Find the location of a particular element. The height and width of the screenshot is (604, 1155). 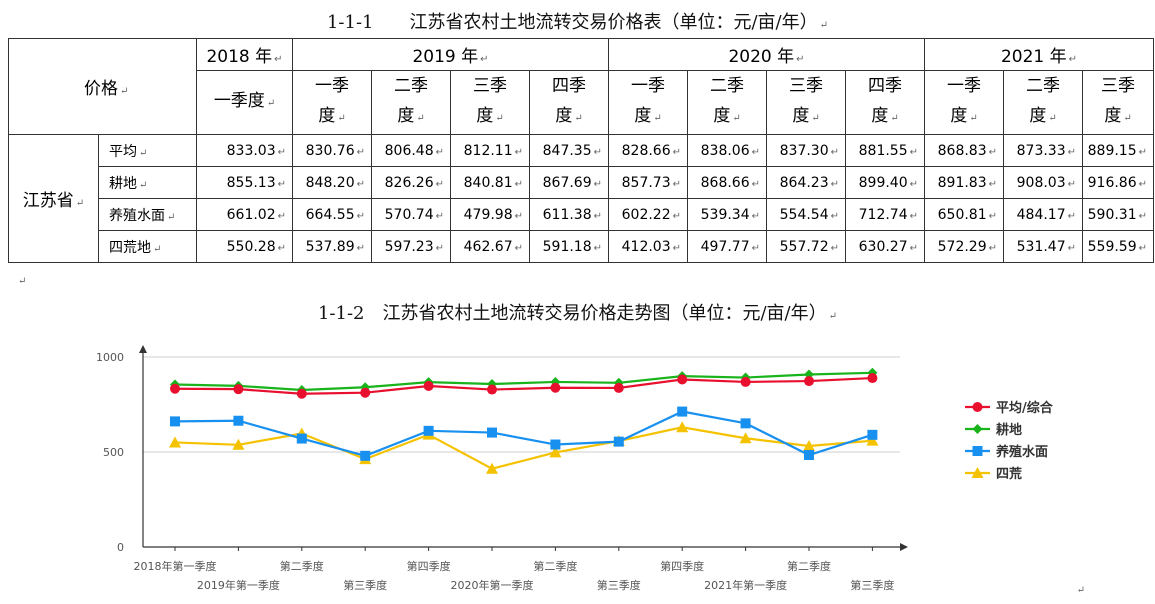

x-axis-arrow is located at coordinates (904, 547).